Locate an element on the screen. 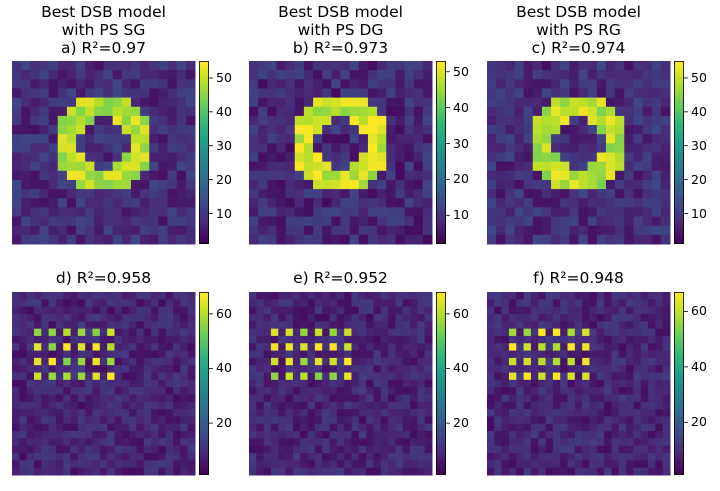  colorbar-e is located at coordinates (443, 383).